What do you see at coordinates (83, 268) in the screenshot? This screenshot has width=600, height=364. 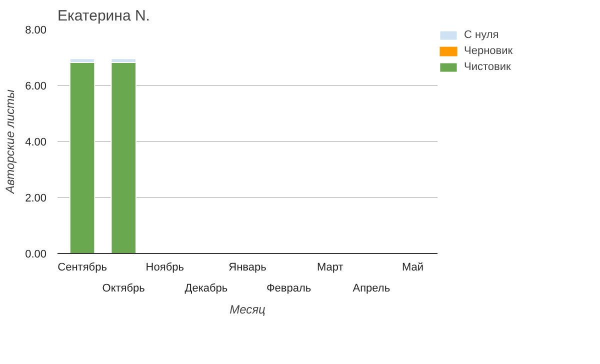 I see `x-tick-label: Сентябрь` at bounding box center [83, 268].